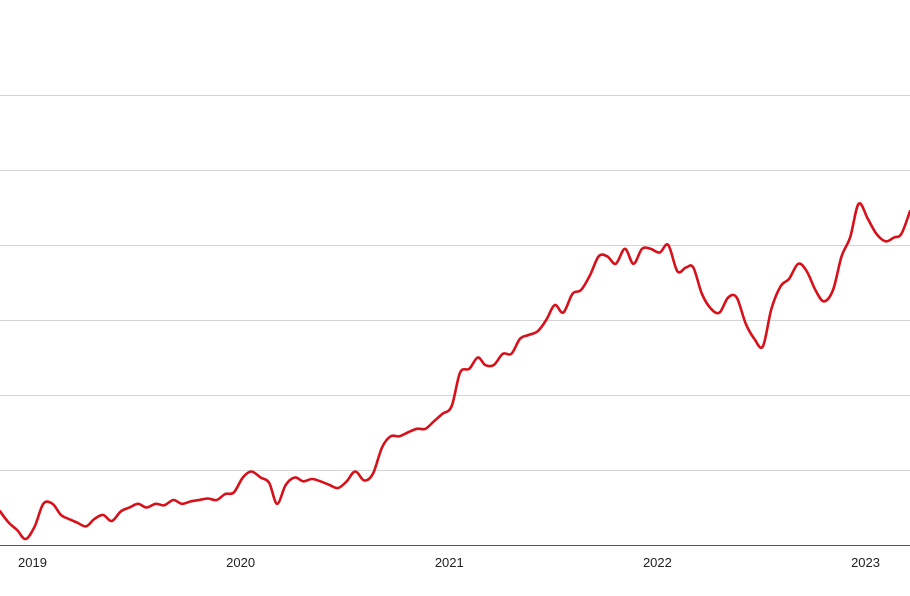  I want to click on x-tick-label: 2020, so click(240, 562).